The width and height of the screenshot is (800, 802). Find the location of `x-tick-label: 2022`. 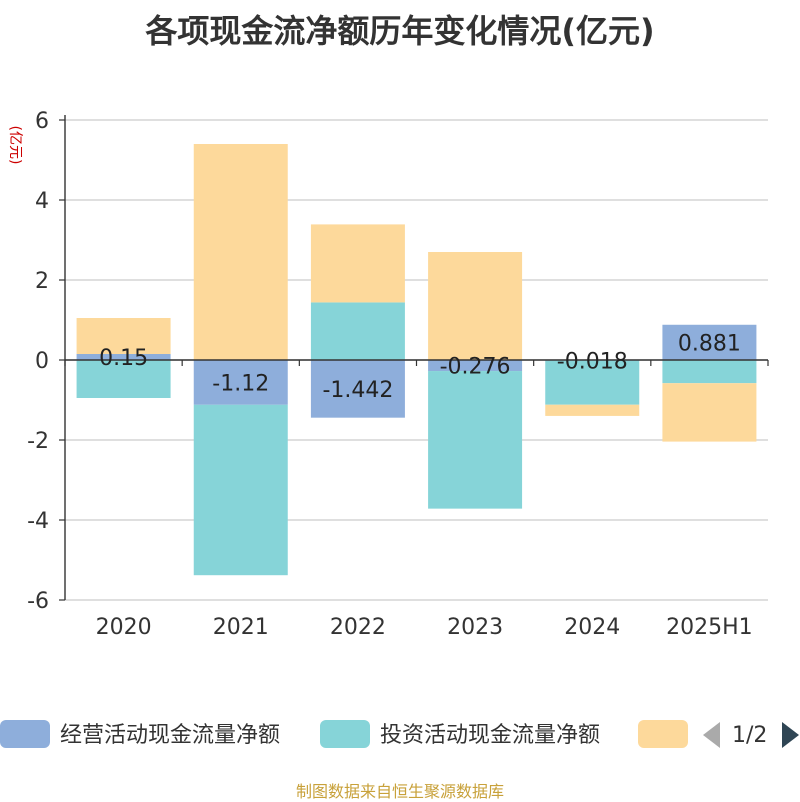

x-tick-label: 2022 is located at coordinates (358, 627).